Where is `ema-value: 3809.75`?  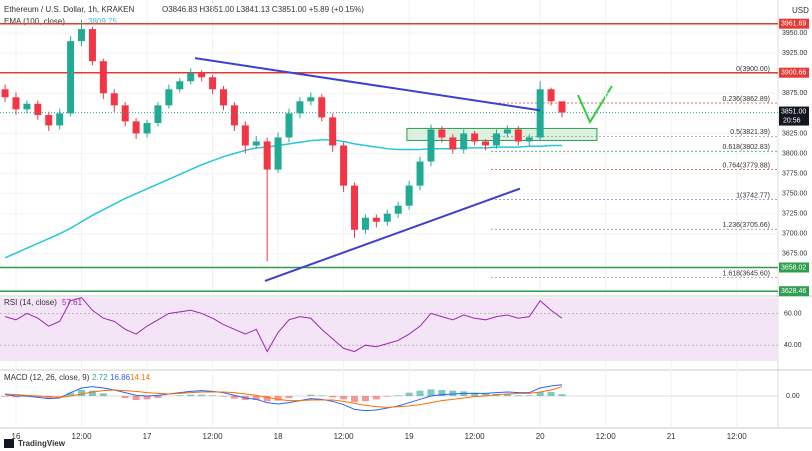 ema-value: 3809.75 is located at coordinates (102, 21).